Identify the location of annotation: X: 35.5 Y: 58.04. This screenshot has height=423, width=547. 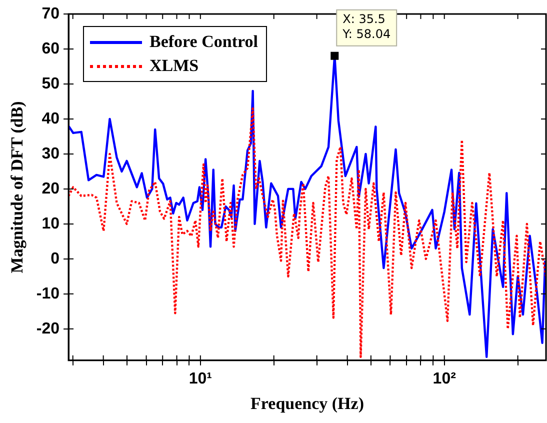
(366, 26).